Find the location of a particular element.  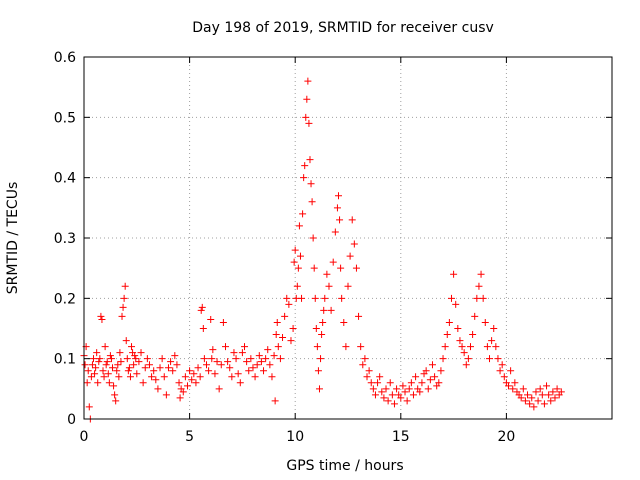

y-tick-label: 0.3 is located at coordinates (65, 239).